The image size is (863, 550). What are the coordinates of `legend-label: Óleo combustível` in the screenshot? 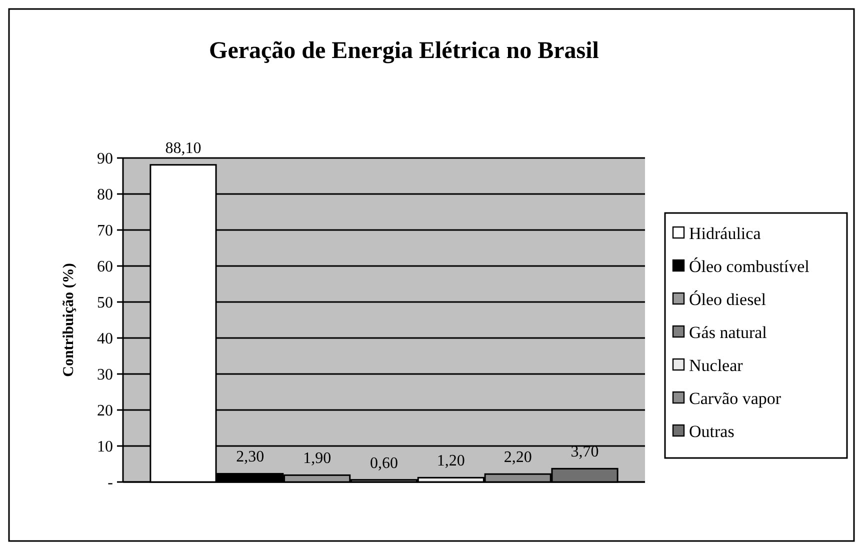 It's located at (749, 266).